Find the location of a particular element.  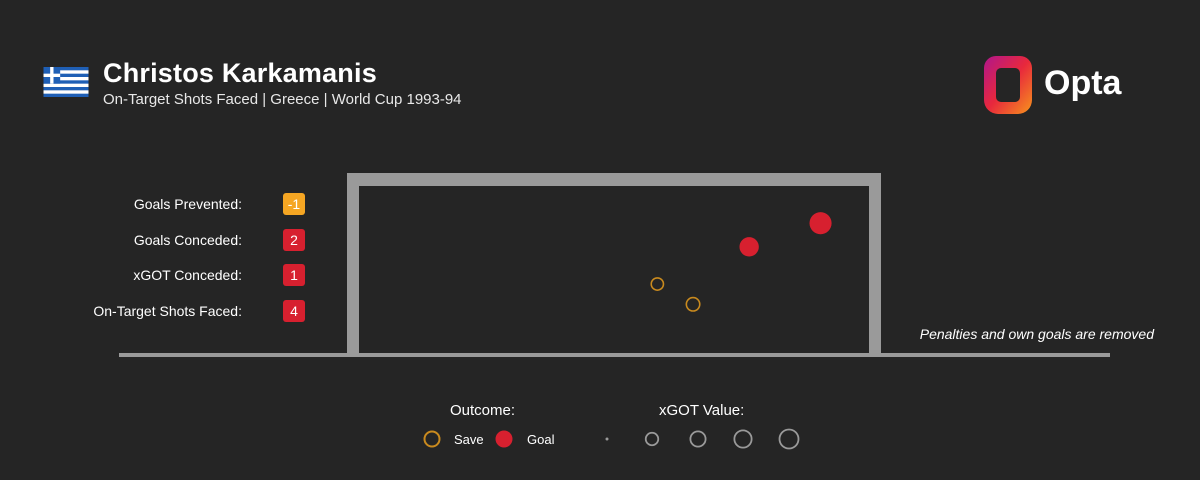

legend-layer is located at coordinates (468, 439).